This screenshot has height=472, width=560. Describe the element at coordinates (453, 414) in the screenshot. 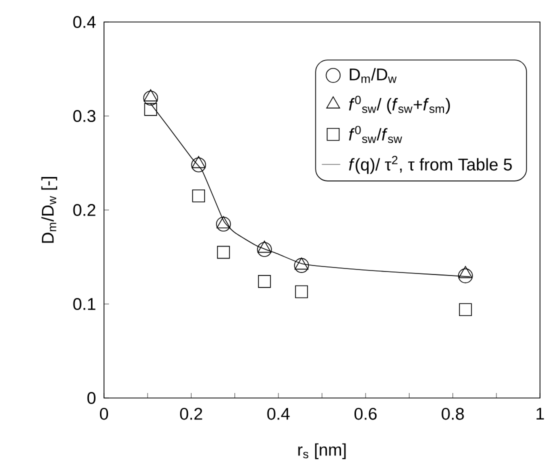

I see `x-tick-label: 0.8` at that location.